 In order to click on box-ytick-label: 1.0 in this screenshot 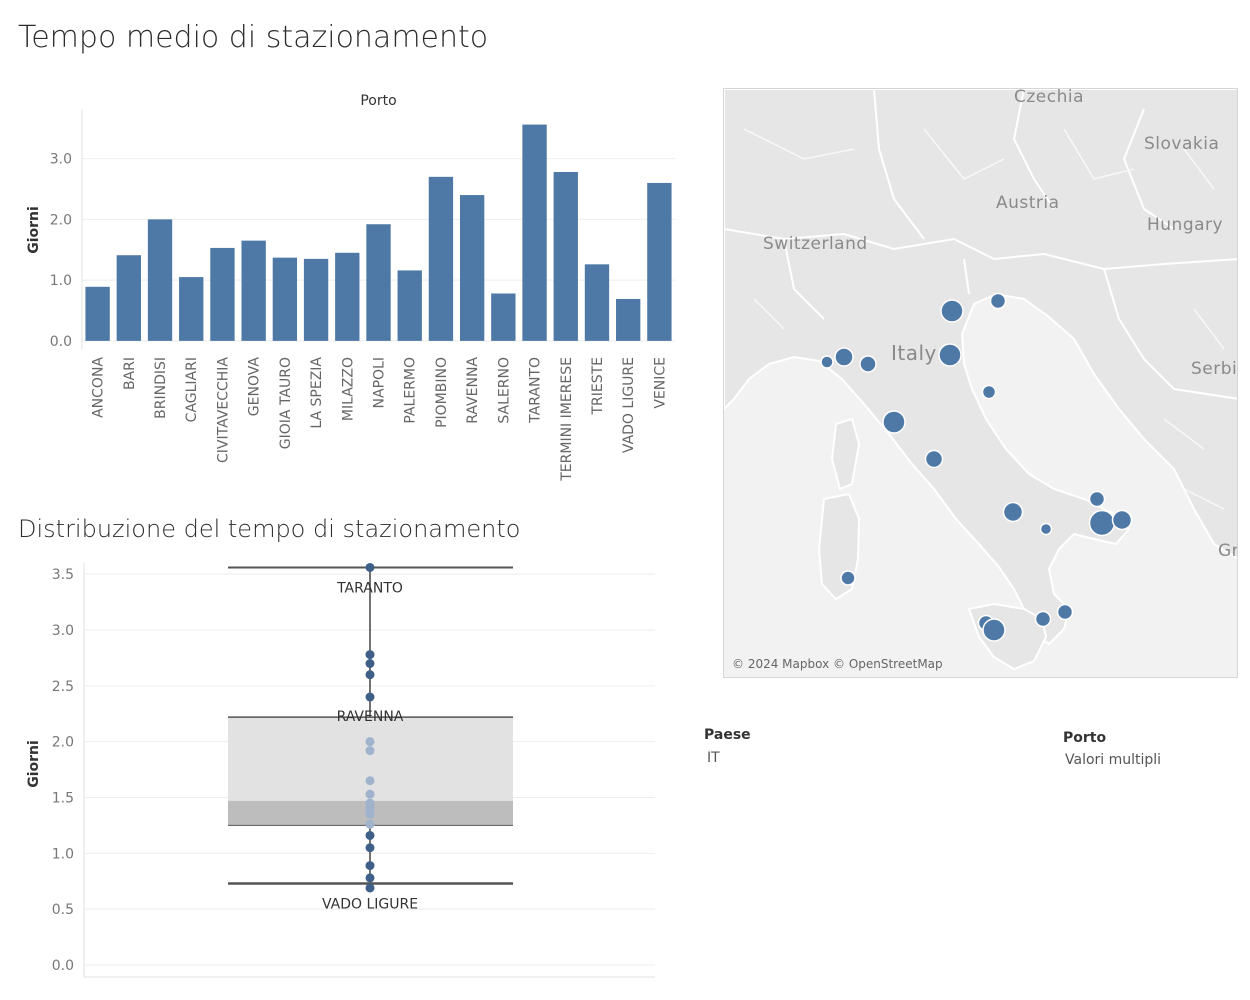, I will do `click(63, 854)`.